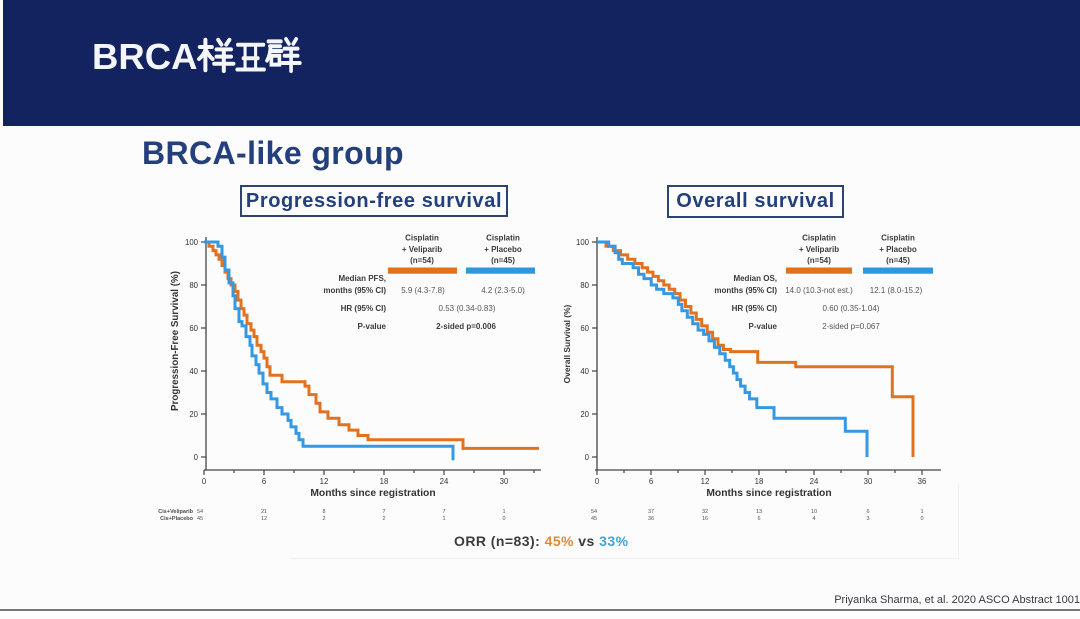 The height and width of the screenshot is (619, 1080). What do you see at coordinates (264, 512) in the screenshot?
I see `svg-text: 21` at bounding box center [264, 512].